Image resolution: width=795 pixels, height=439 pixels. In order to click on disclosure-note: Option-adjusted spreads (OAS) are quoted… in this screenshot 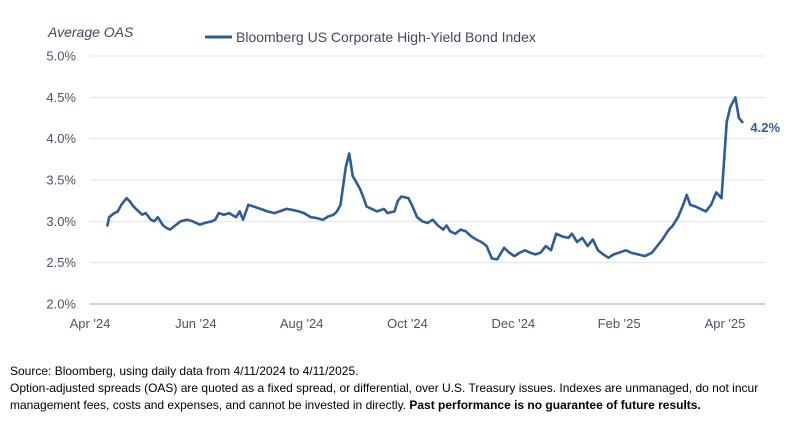, I will do `click(397, 397)`.